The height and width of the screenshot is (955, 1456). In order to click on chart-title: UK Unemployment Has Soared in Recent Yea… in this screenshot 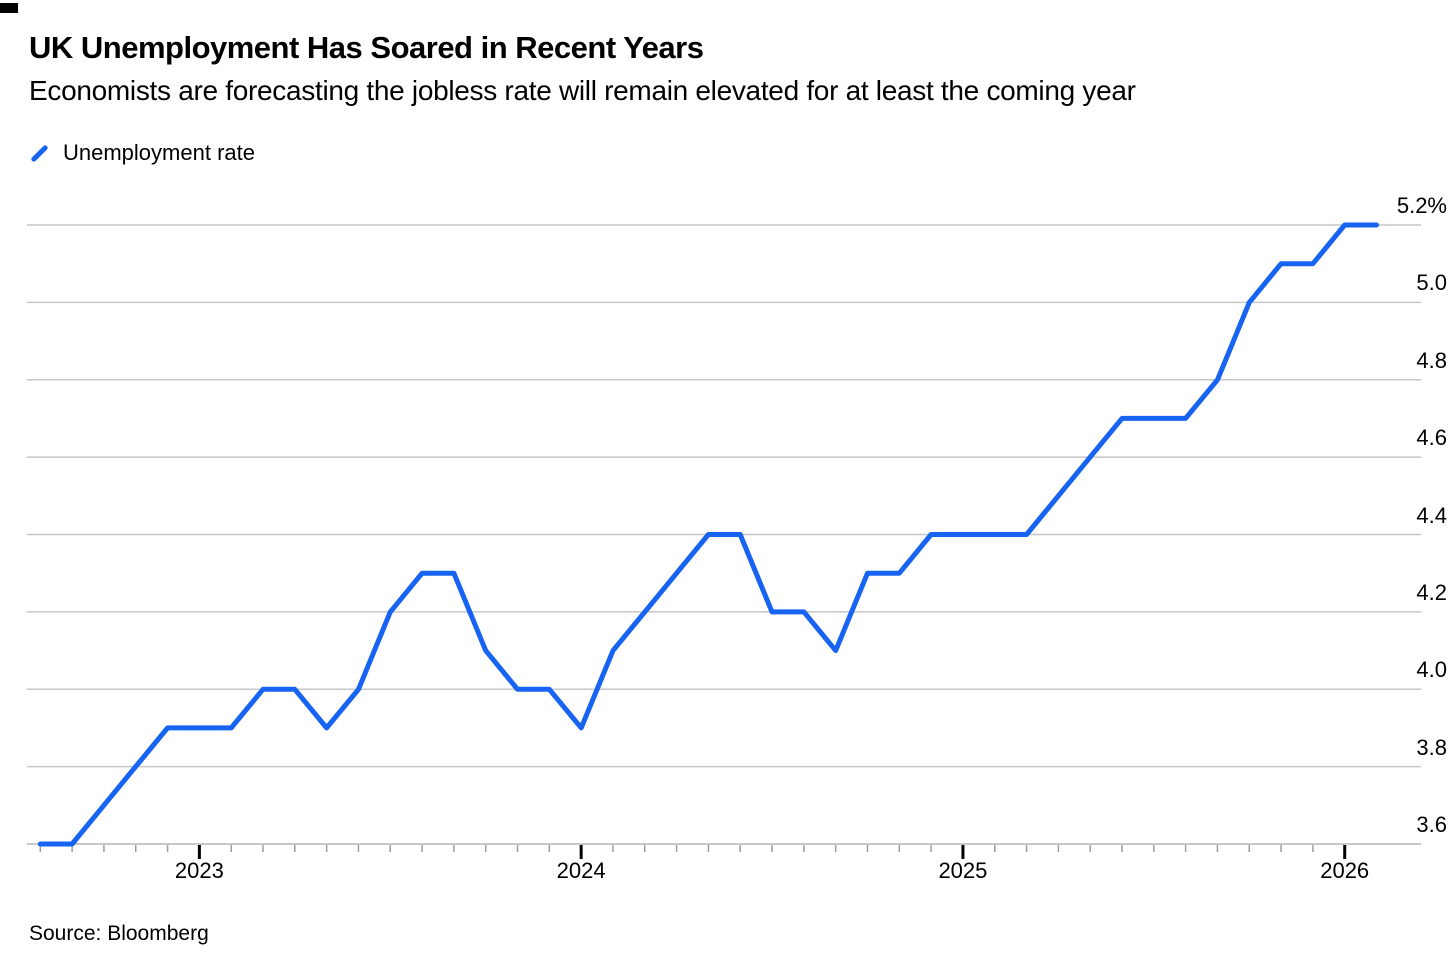, I will do `click(366, 47)`.